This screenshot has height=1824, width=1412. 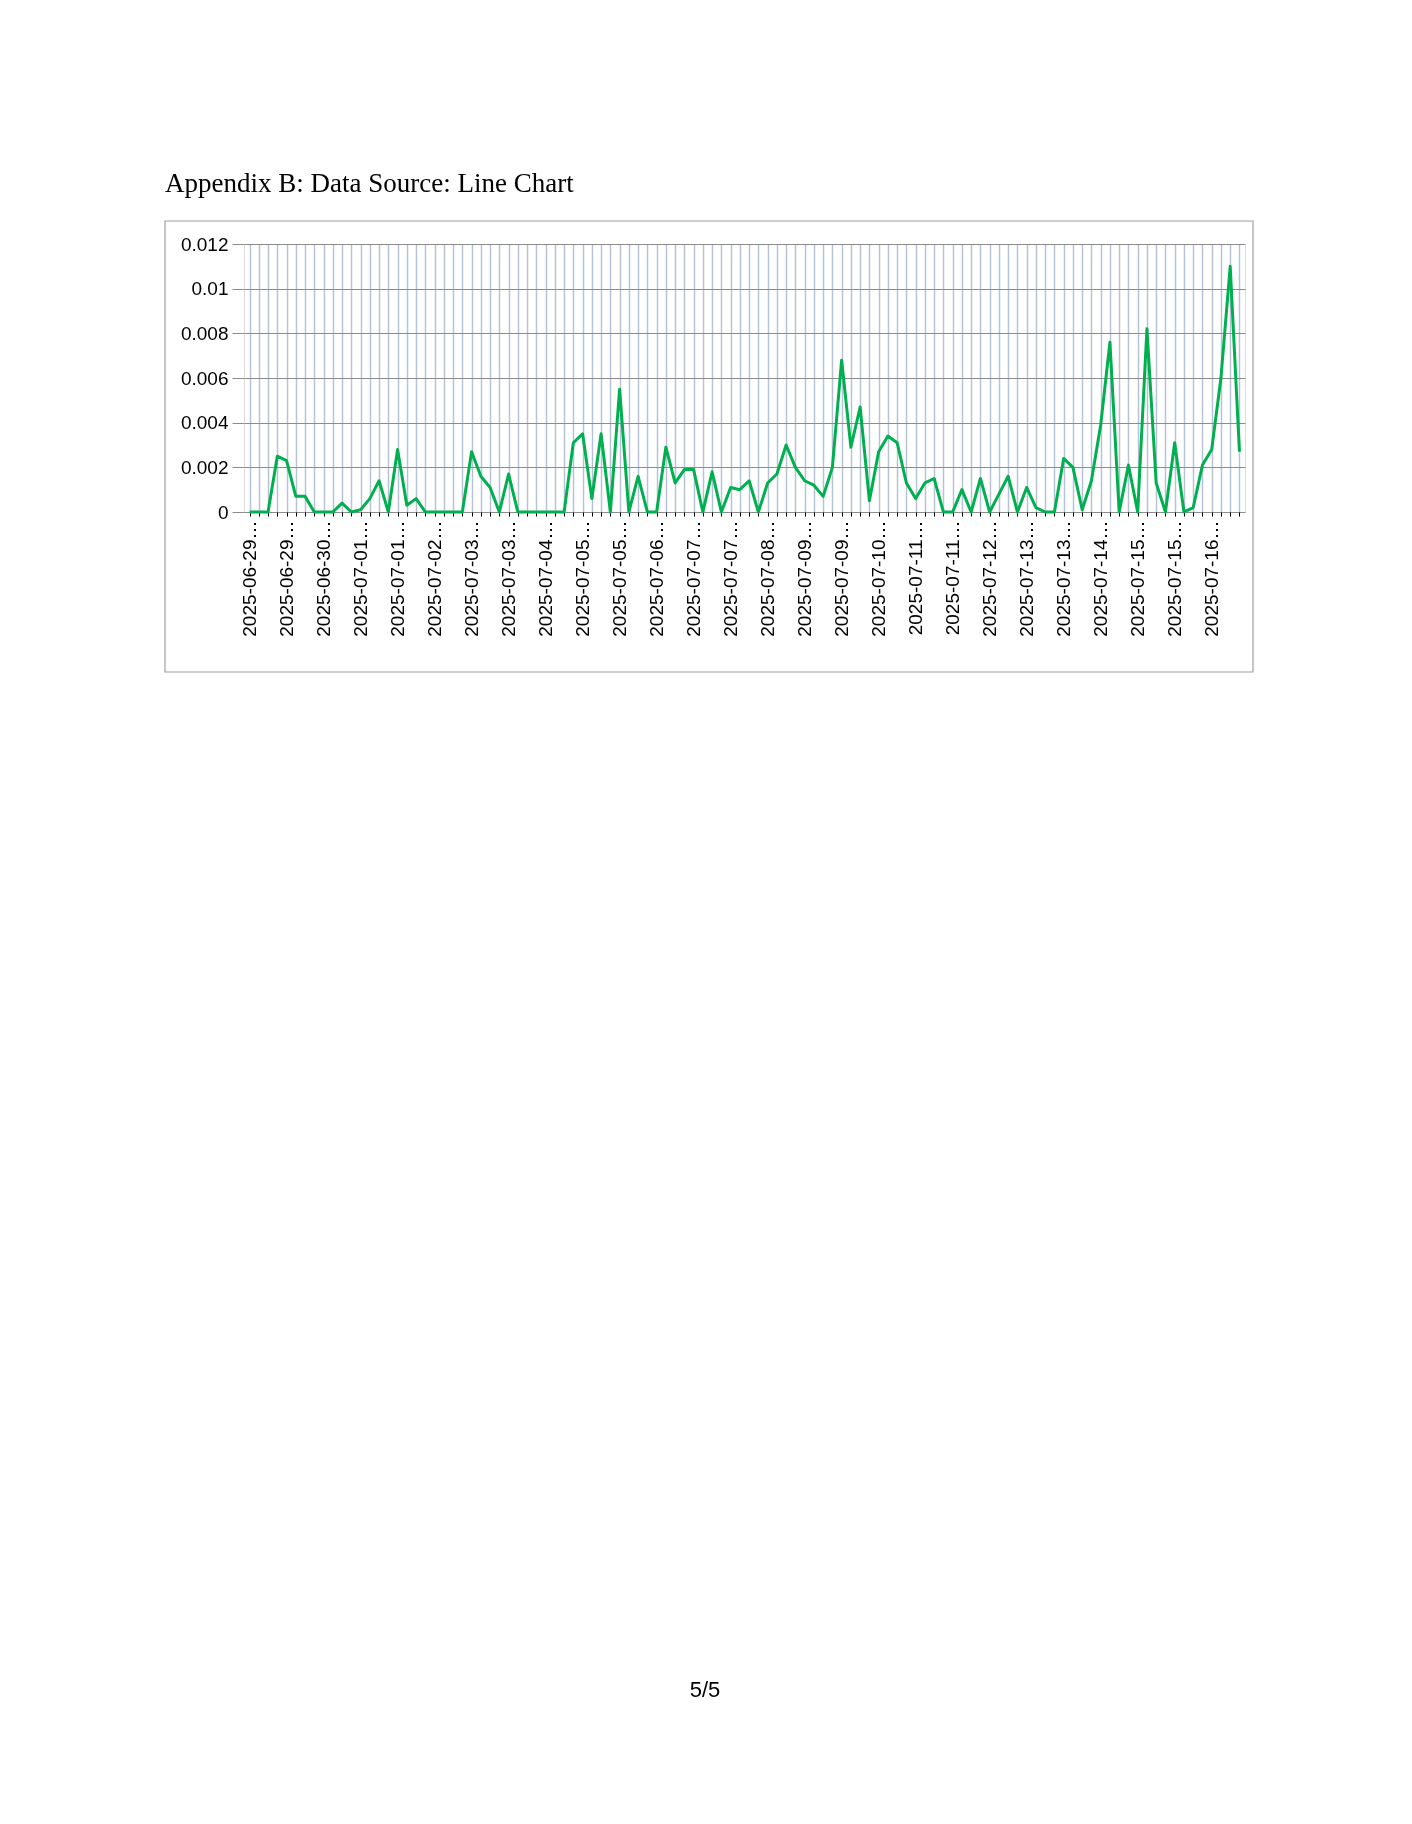 I want to click on y-tick-label: 0, so click(x=223, y=512).